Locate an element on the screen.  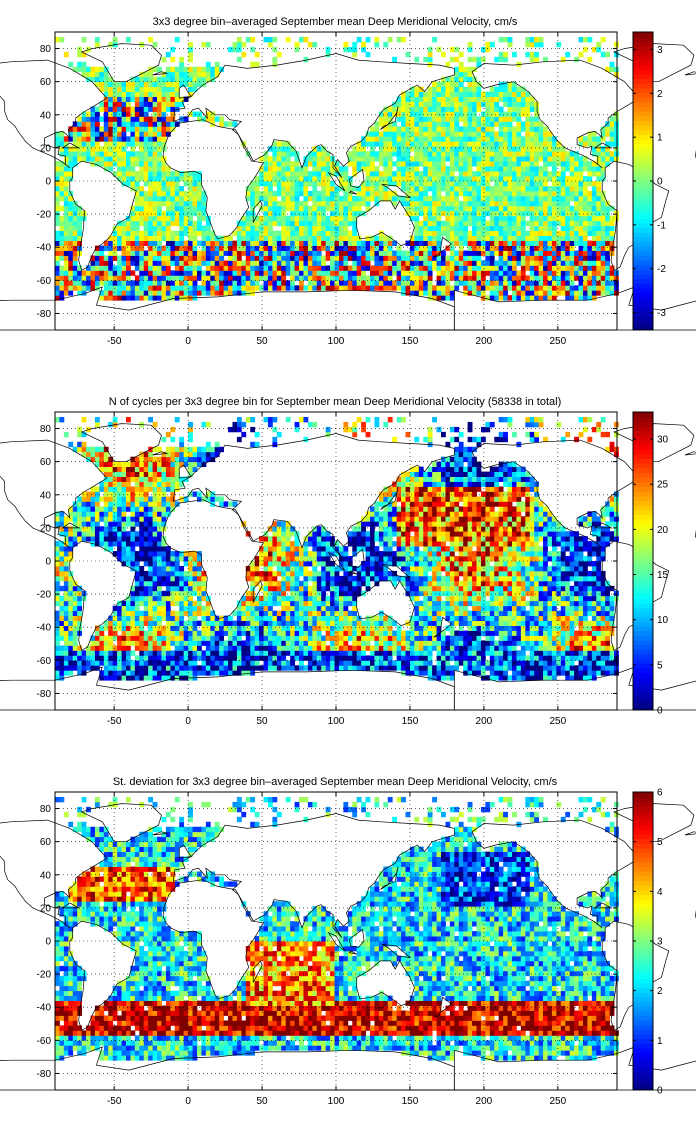
x-tick-label: 150 is located at coordinates (410, 341).